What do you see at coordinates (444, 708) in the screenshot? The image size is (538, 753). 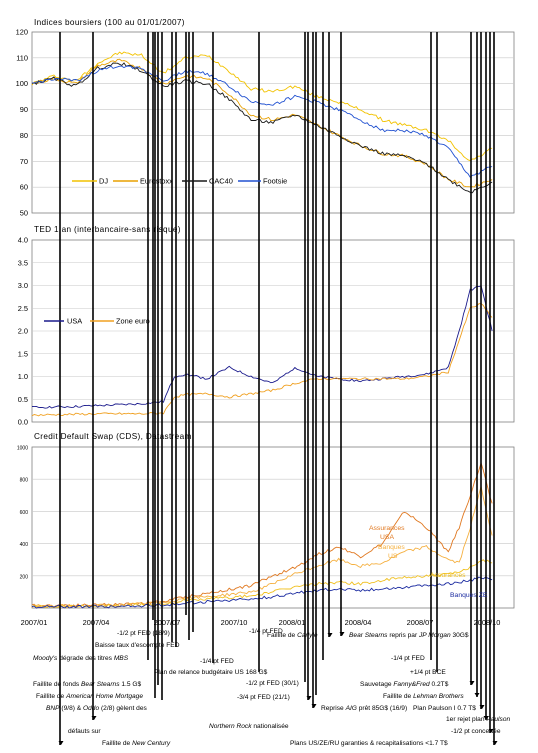 I see `annotation: Plan Paulson I 0.7 T$` at bounding box center [444, 708].